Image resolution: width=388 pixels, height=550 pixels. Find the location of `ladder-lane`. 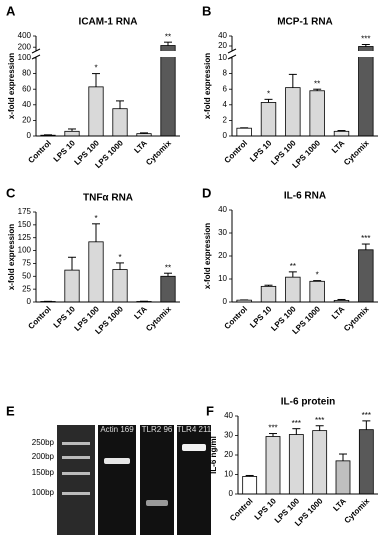

ladder-lane is located at coordinates (76, 480).